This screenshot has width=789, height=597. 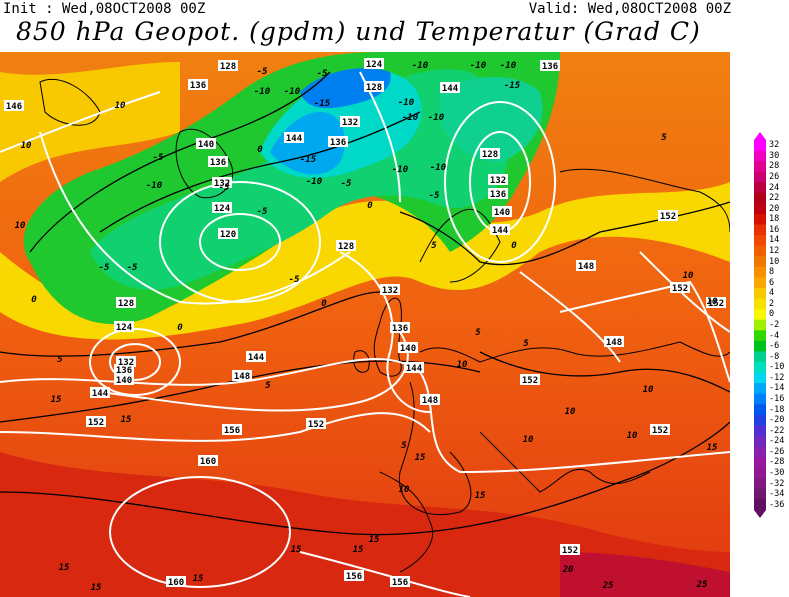 What do you see at coordinates (760, 136) in the screenshot?
I see `colorbar-top-arrow` at bounding box center [760, 136].